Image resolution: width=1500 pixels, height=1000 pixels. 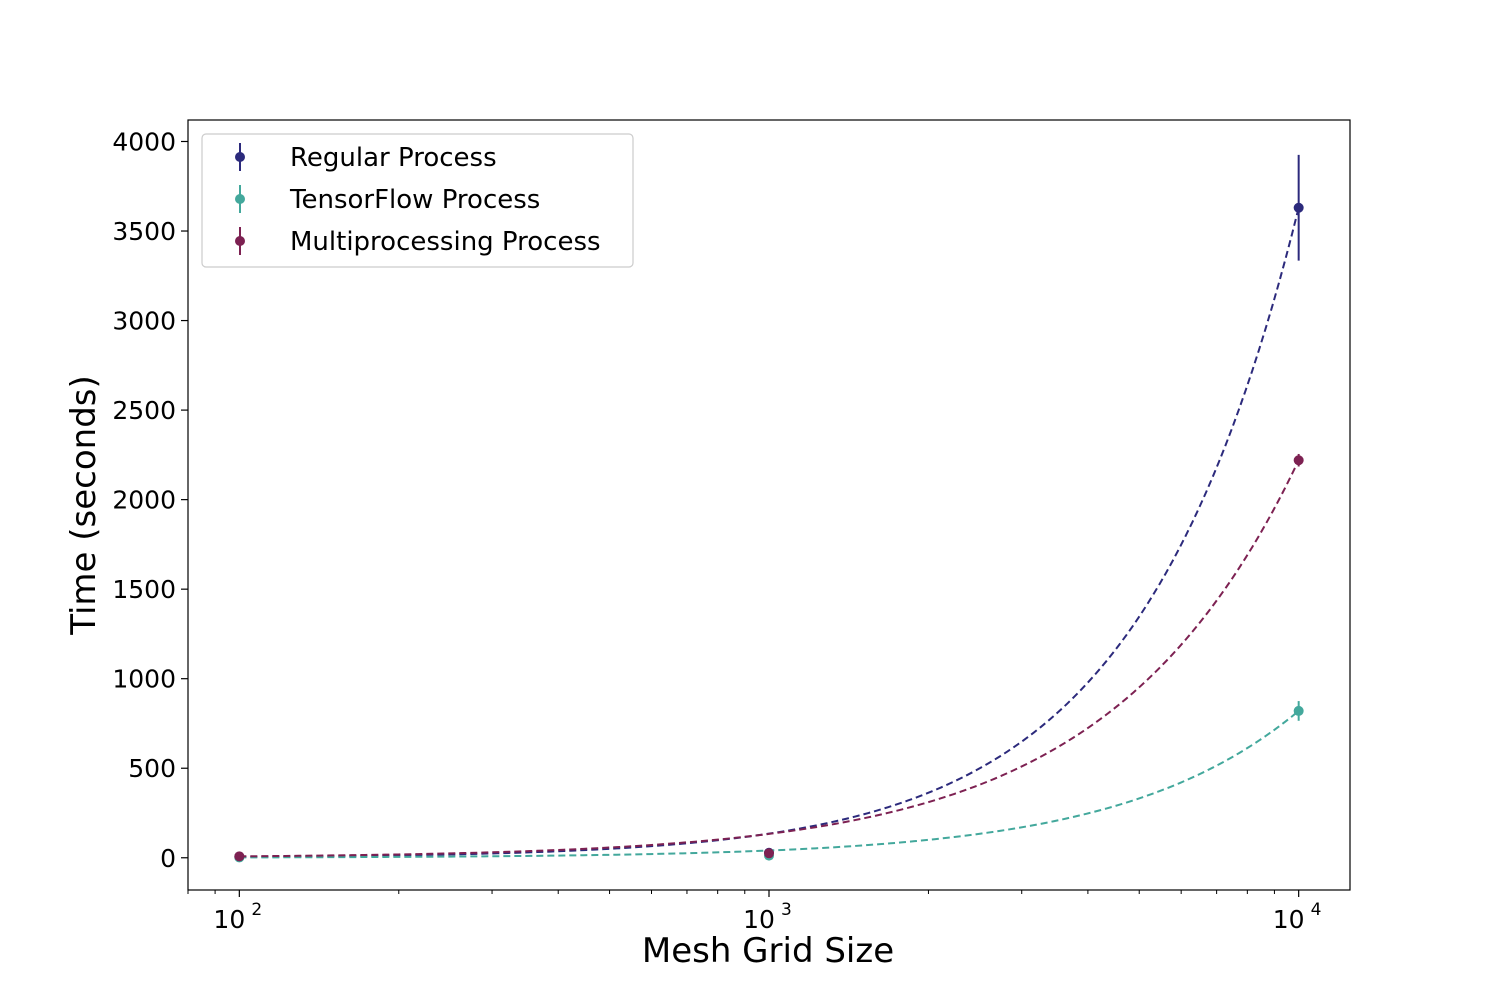 What do you see at coordinates (768, 951) in the screenshot?
I see `x-axis-label: Mesh Grid Size` at bounding box center [768, 951].